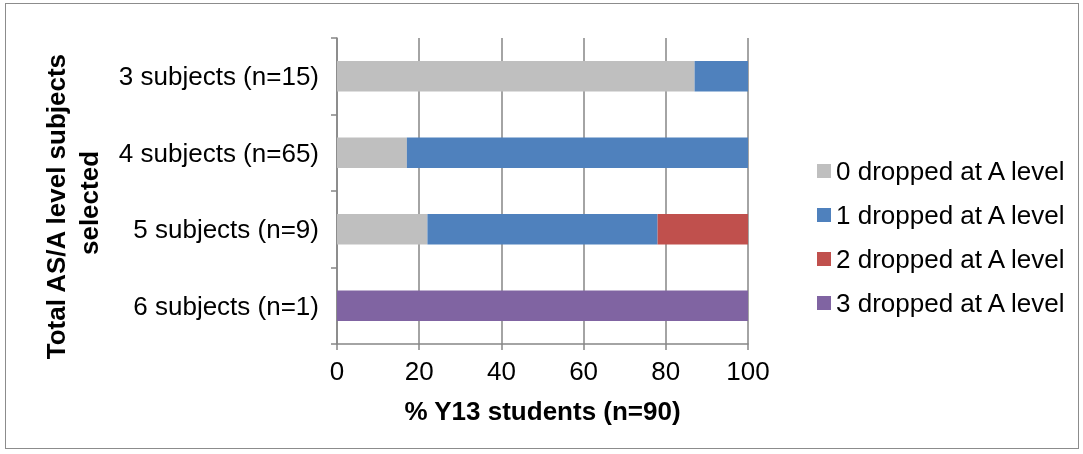 This screenshot has width=1083, height=454. Describe the element at coordinates (501, 371) in the screenshot. I see `x-tick-label: 40` at that location.